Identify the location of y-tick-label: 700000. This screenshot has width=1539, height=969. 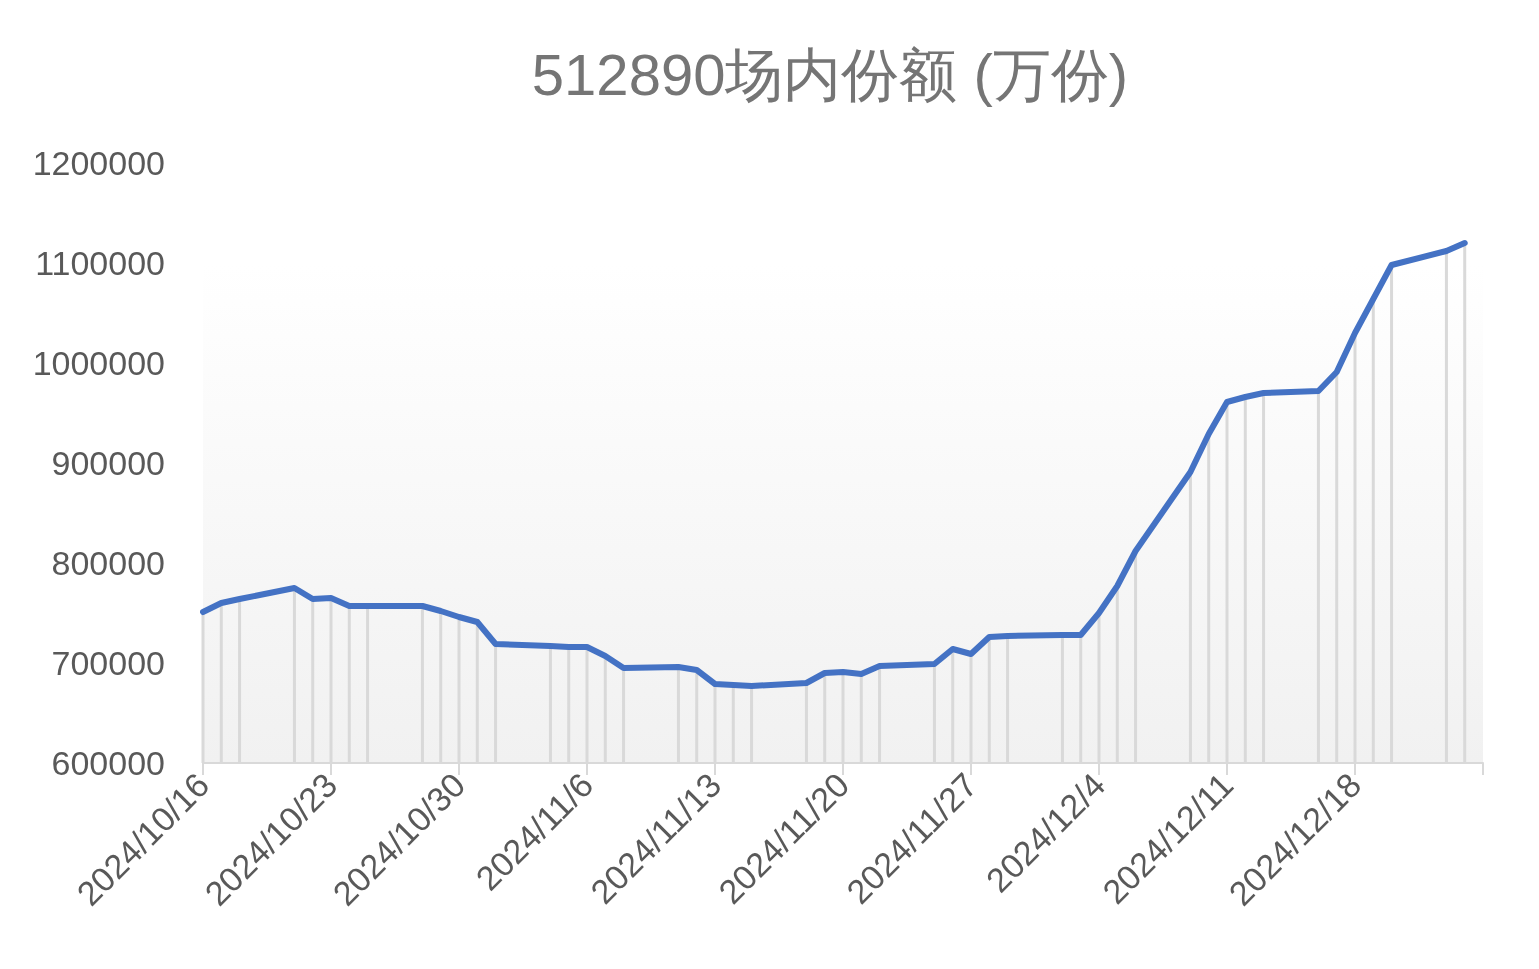
(108, 663).